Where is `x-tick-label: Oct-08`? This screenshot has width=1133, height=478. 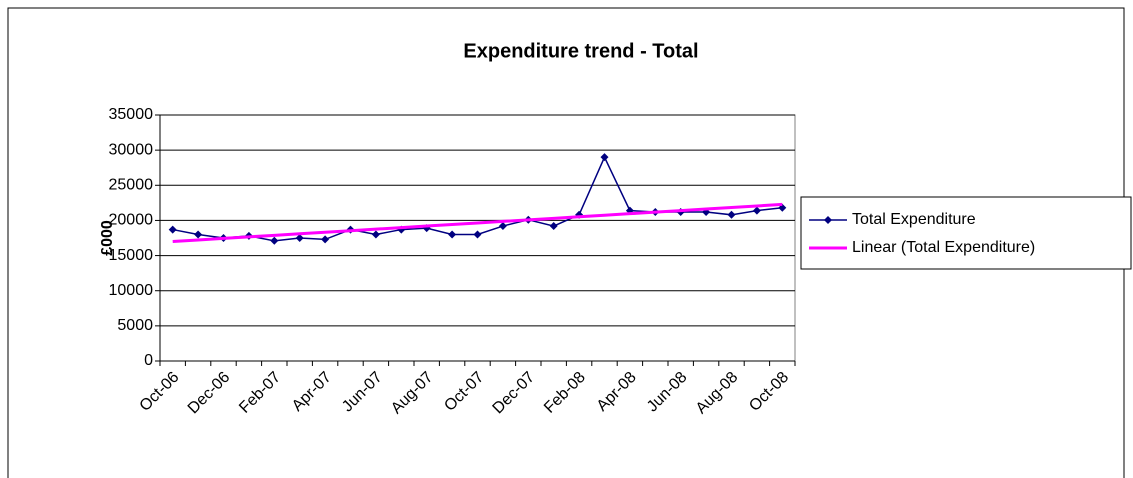 x-tick-label: Oct-08 is located at coordinates (769, 392).